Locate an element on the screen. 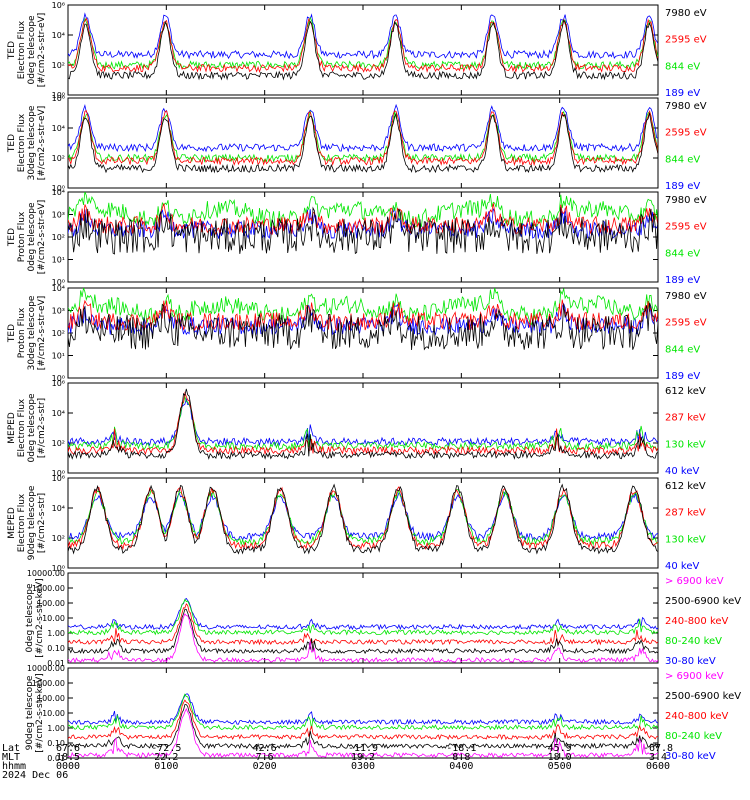 This screenshot has width=750, height=800. legend-entry: 240-800 keV is located at coordinates (697, 716).